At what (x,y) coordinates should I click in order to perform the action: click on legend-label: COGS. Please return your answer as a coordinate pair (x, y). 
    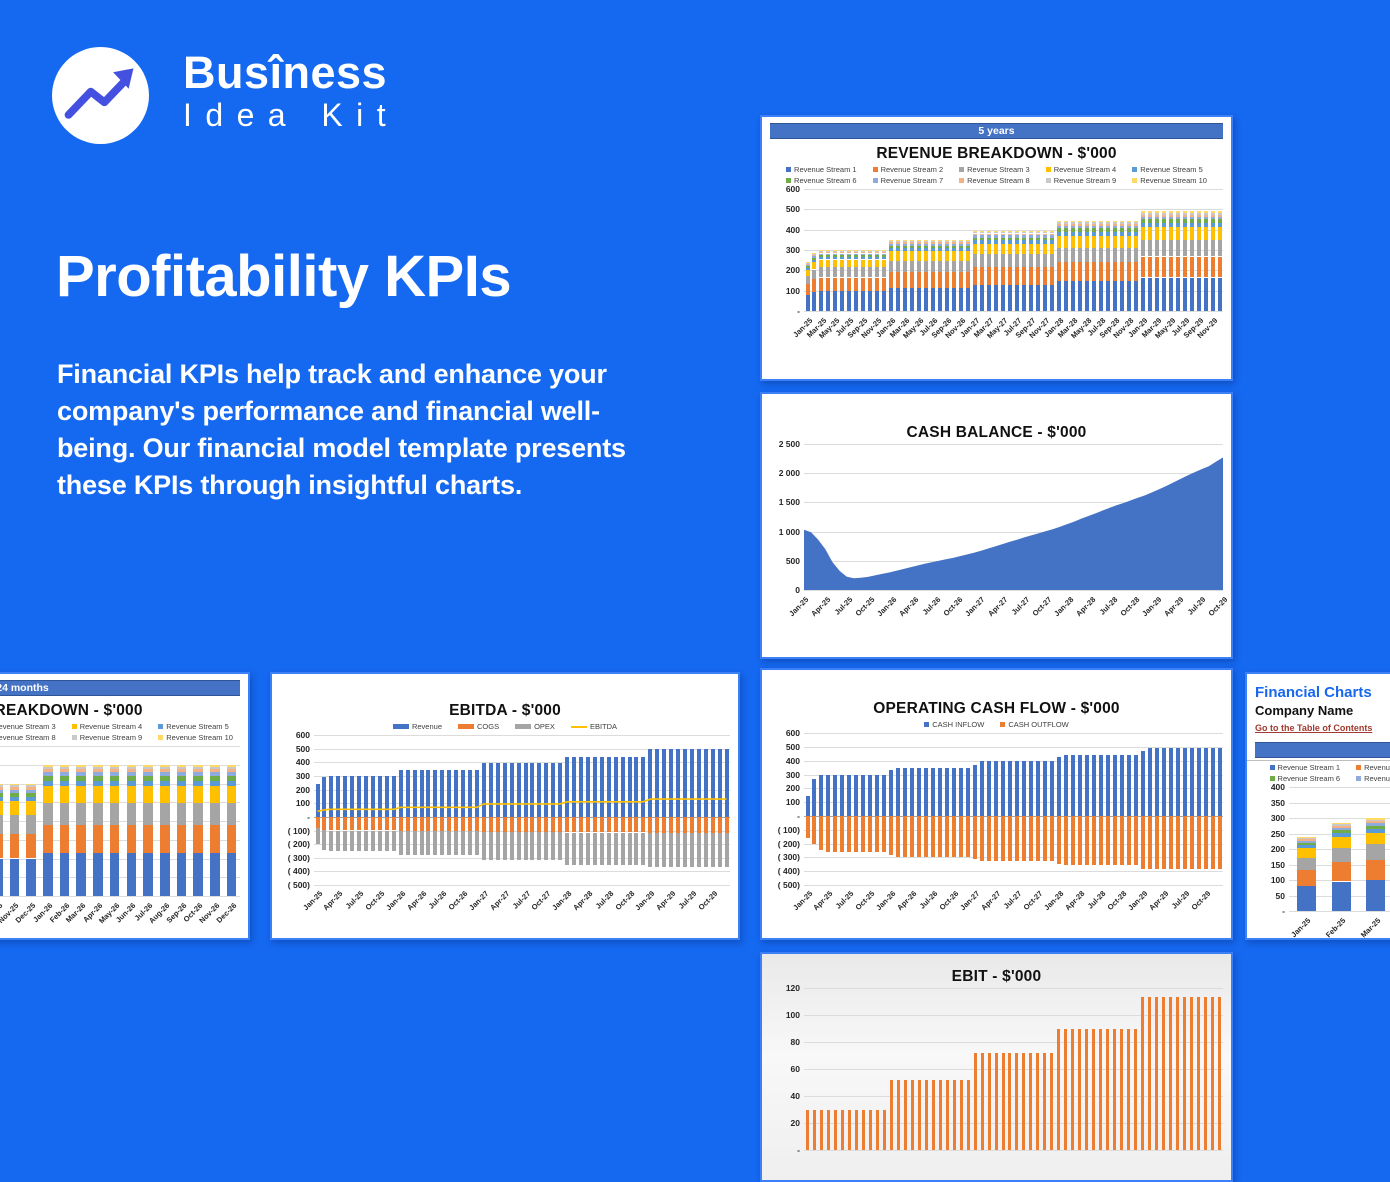
    Looking at the image, I should click on (488, 726).